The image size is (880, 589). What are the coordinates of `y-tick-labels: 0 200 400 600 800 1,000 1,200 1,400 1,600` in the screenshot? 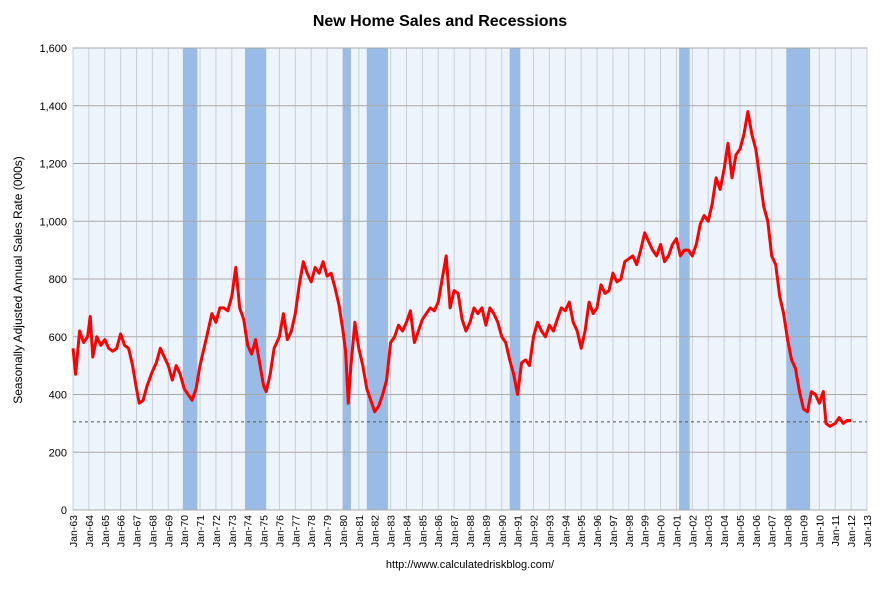 It's located at (53, 280).